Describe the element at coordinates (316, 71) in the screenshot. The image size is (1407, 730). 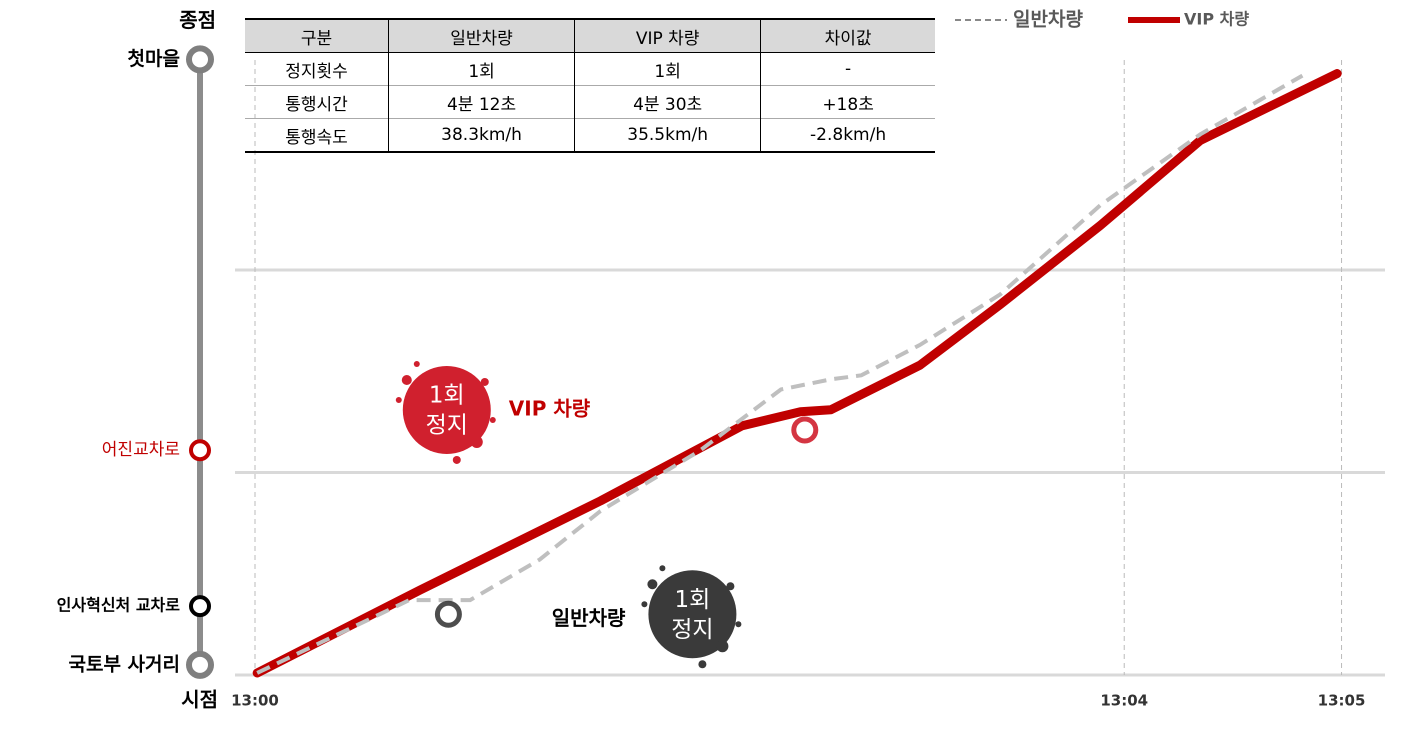
I see `table-cell: 정지횟수` at that location.